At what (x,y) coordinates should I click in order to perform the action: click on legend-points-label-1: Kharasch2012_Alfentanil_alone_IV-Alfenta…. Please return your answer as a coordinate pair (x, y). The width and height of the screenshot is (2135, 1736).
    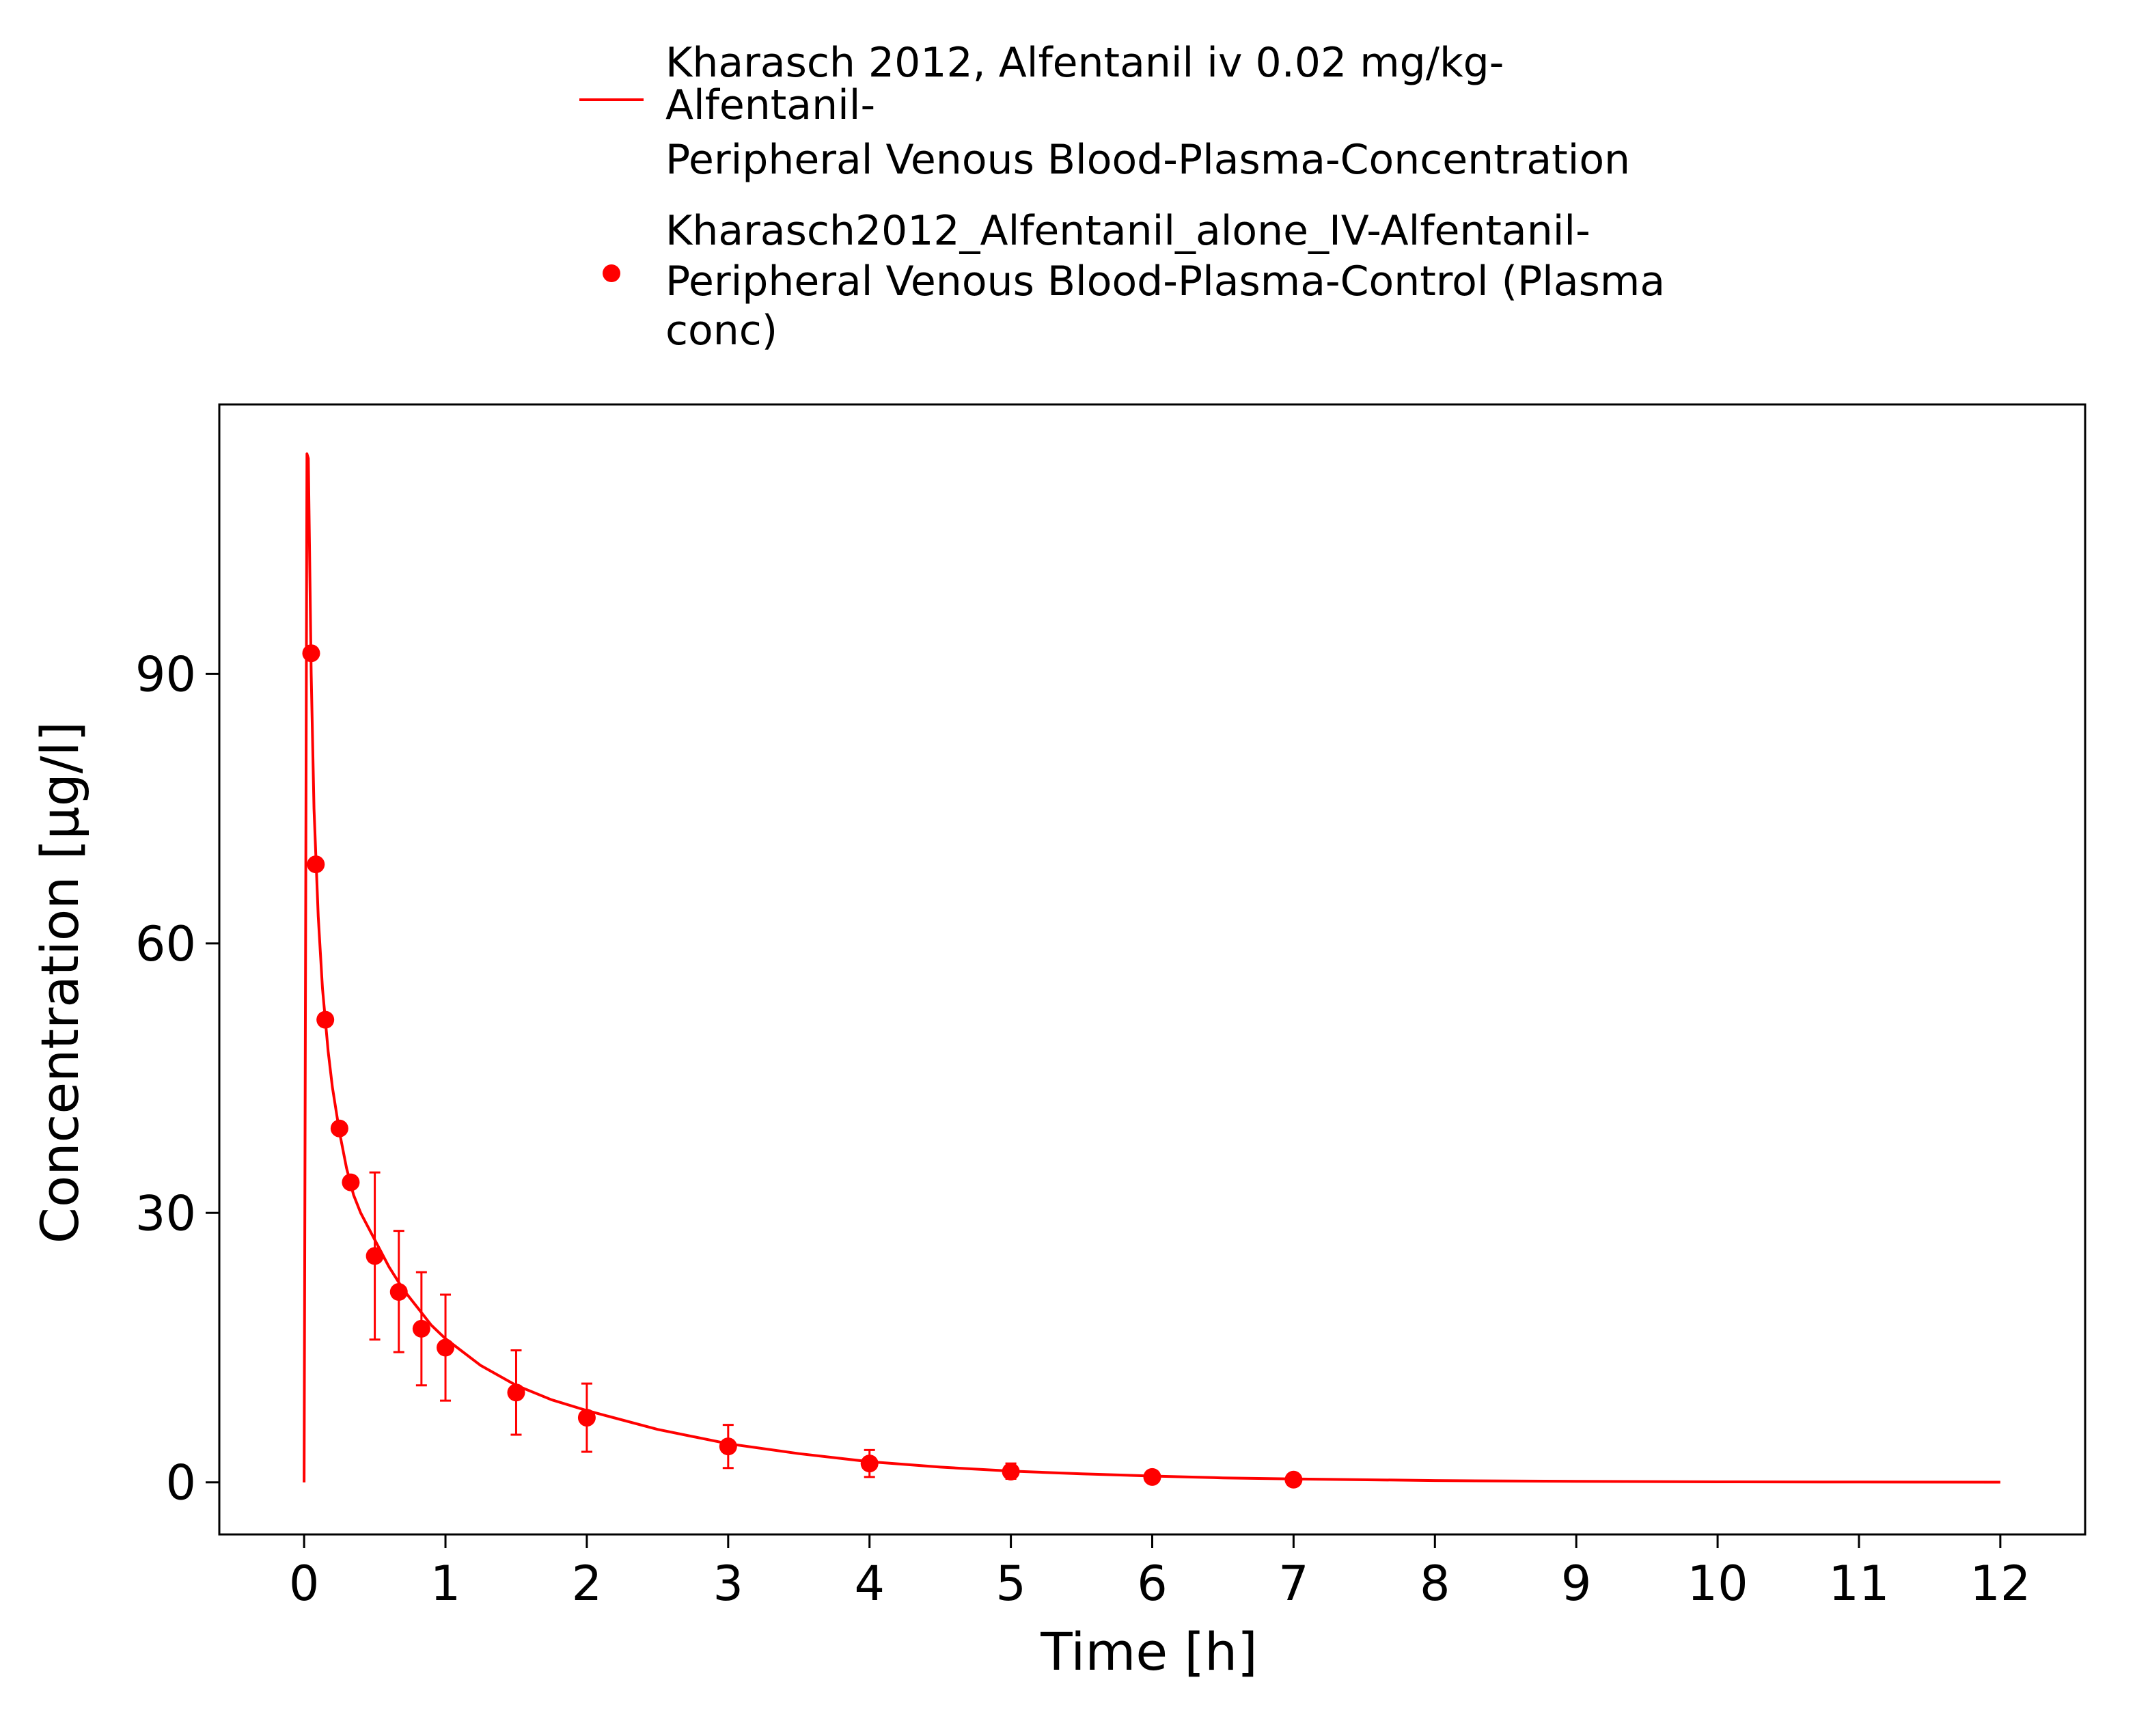
    Looking at the image, I should click on (1127, 231).